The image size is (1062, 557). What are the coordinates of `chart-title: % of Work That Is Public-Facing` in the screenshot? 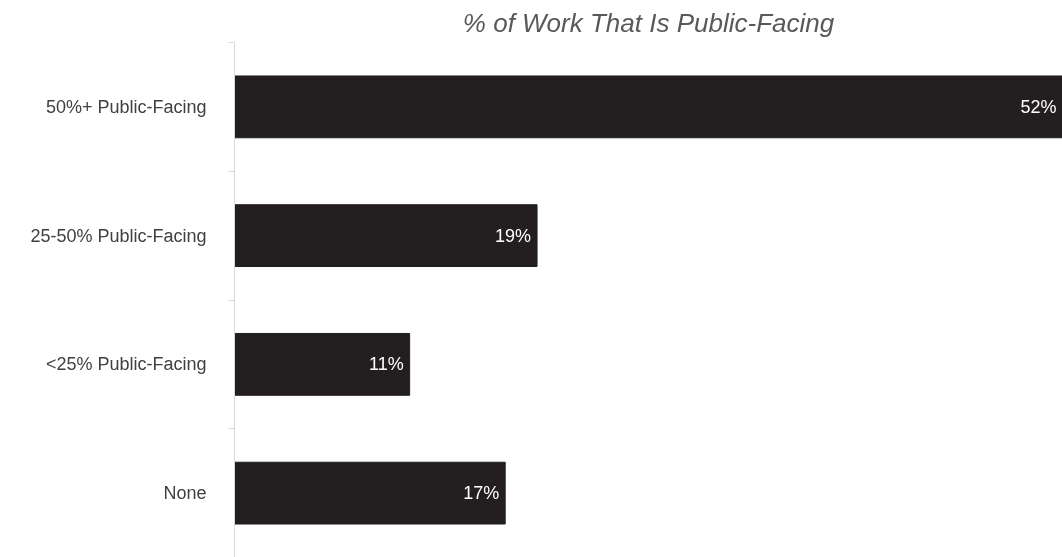 It's located at (648, 22).